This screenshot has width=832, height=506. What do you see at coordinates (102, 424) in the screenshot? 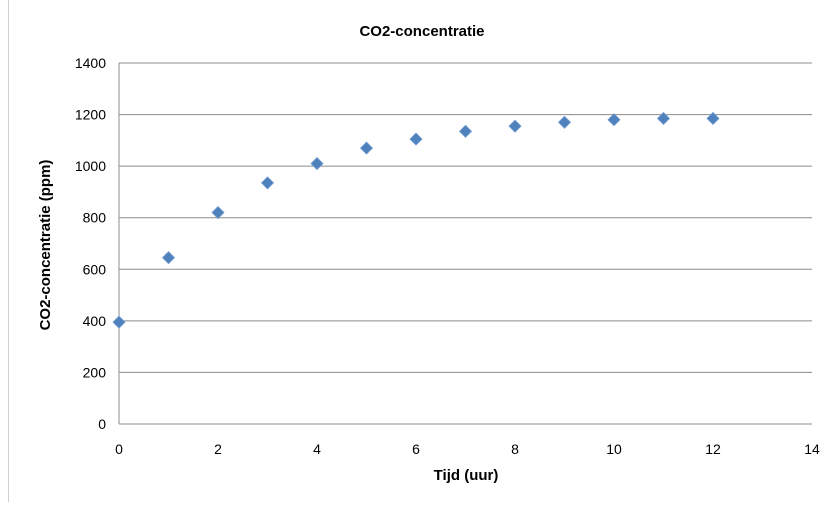
I see `y-tick-label: 0` at bounding box center [102, 424].